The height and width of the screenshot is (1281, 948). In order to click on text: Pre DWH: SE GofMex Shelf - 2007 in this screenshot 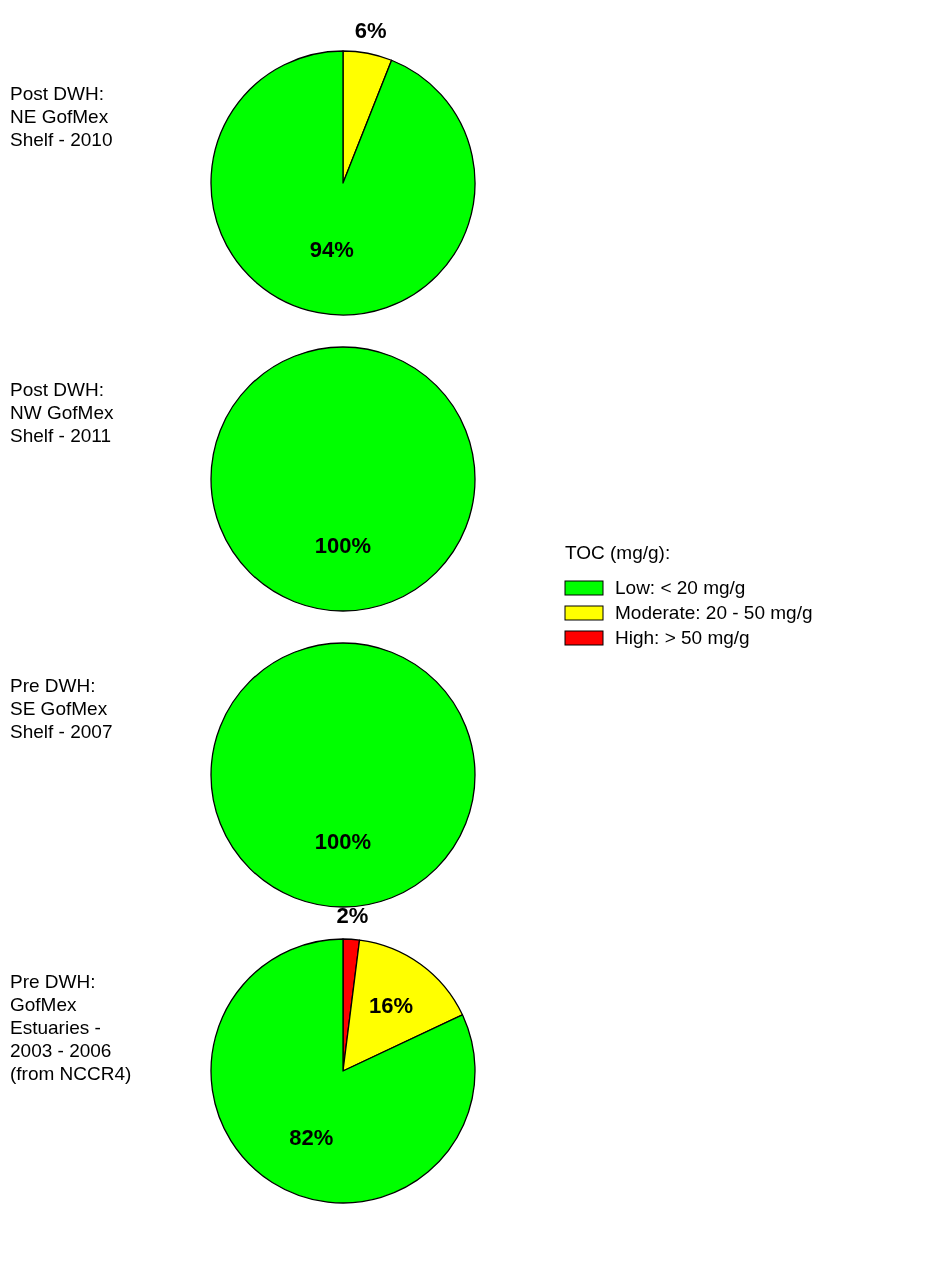, I will do `click(61, 708)`.